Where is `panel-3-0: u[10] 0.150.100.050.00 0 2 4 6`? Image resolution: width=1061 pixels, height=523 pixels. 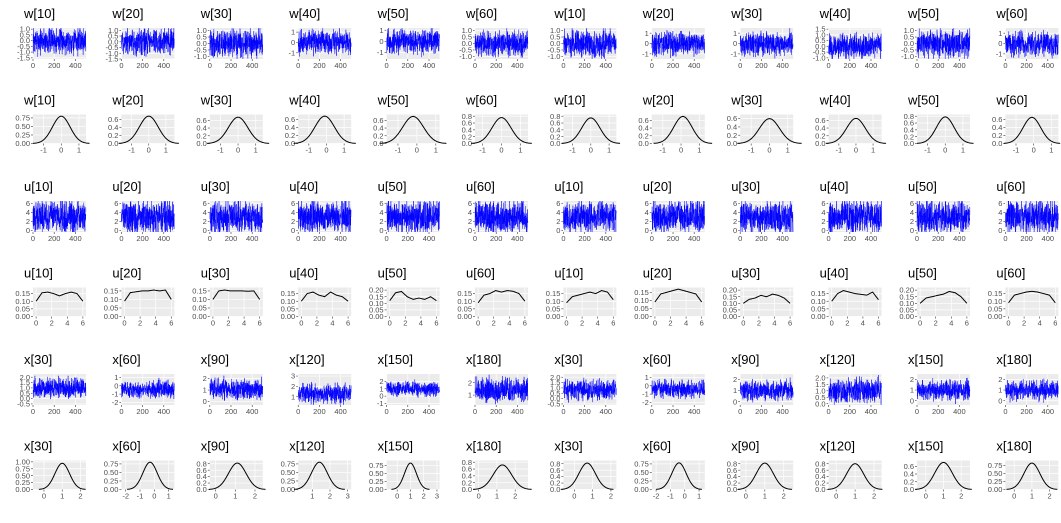
panel-3-0: u[10] 0.150.100.050.00 0 2 4 6 is located at coordinates (50, 297).